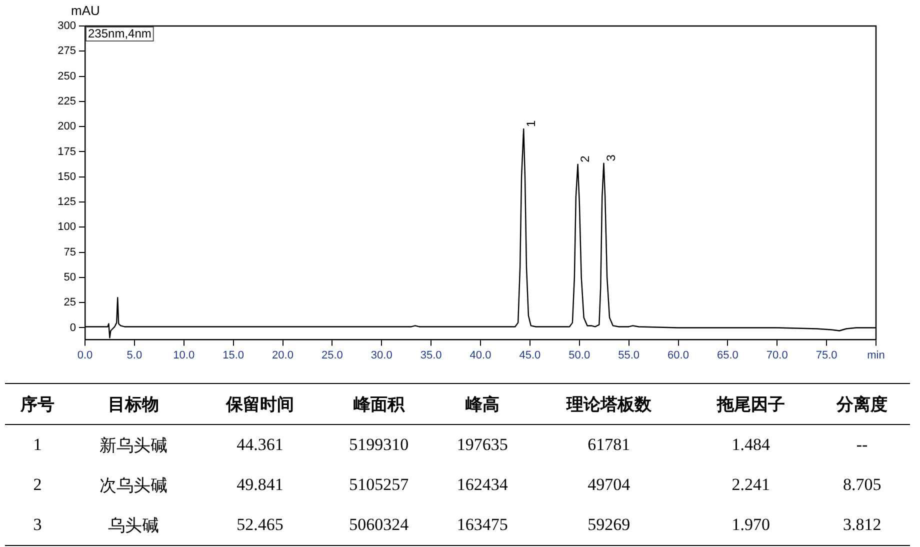  Describe the element at coordinates (283, 355) in the screenshot. I see `x-tick-label: 20.0` at that location.